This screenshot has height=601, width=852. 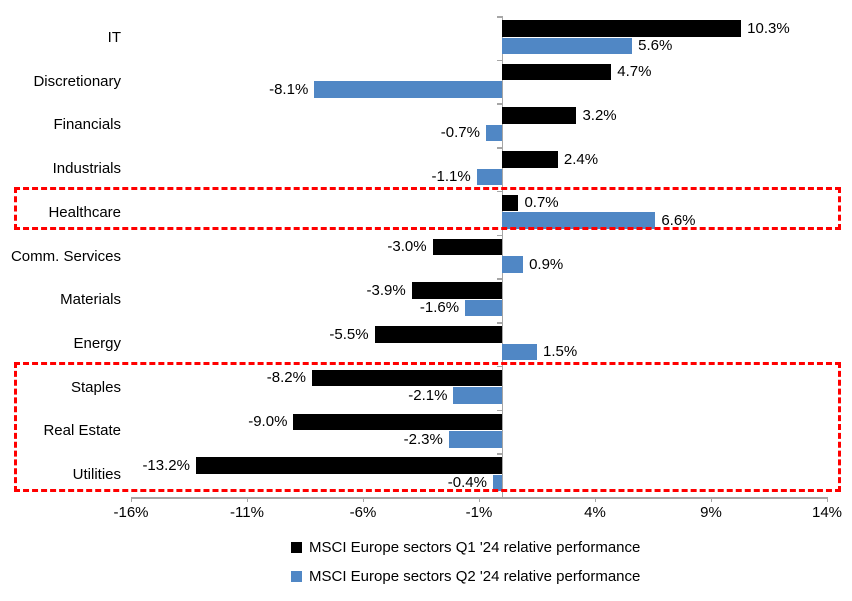 I want to click on value-label-q2-healthcare: 6.6%, so click(x=678, y=220).